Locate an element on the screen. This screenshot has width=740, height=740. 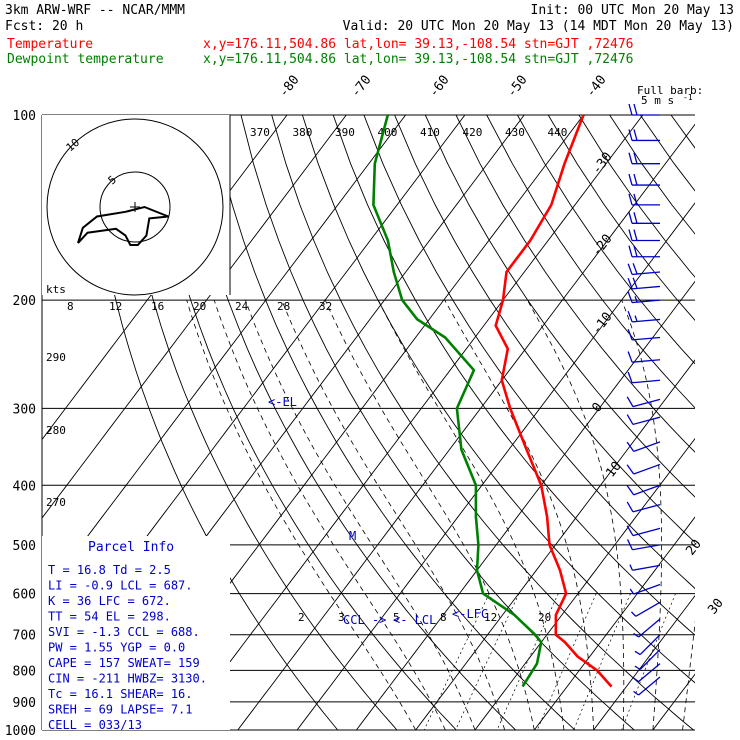
hodo-speed-label: 24 is located at coordinates (242, 306).